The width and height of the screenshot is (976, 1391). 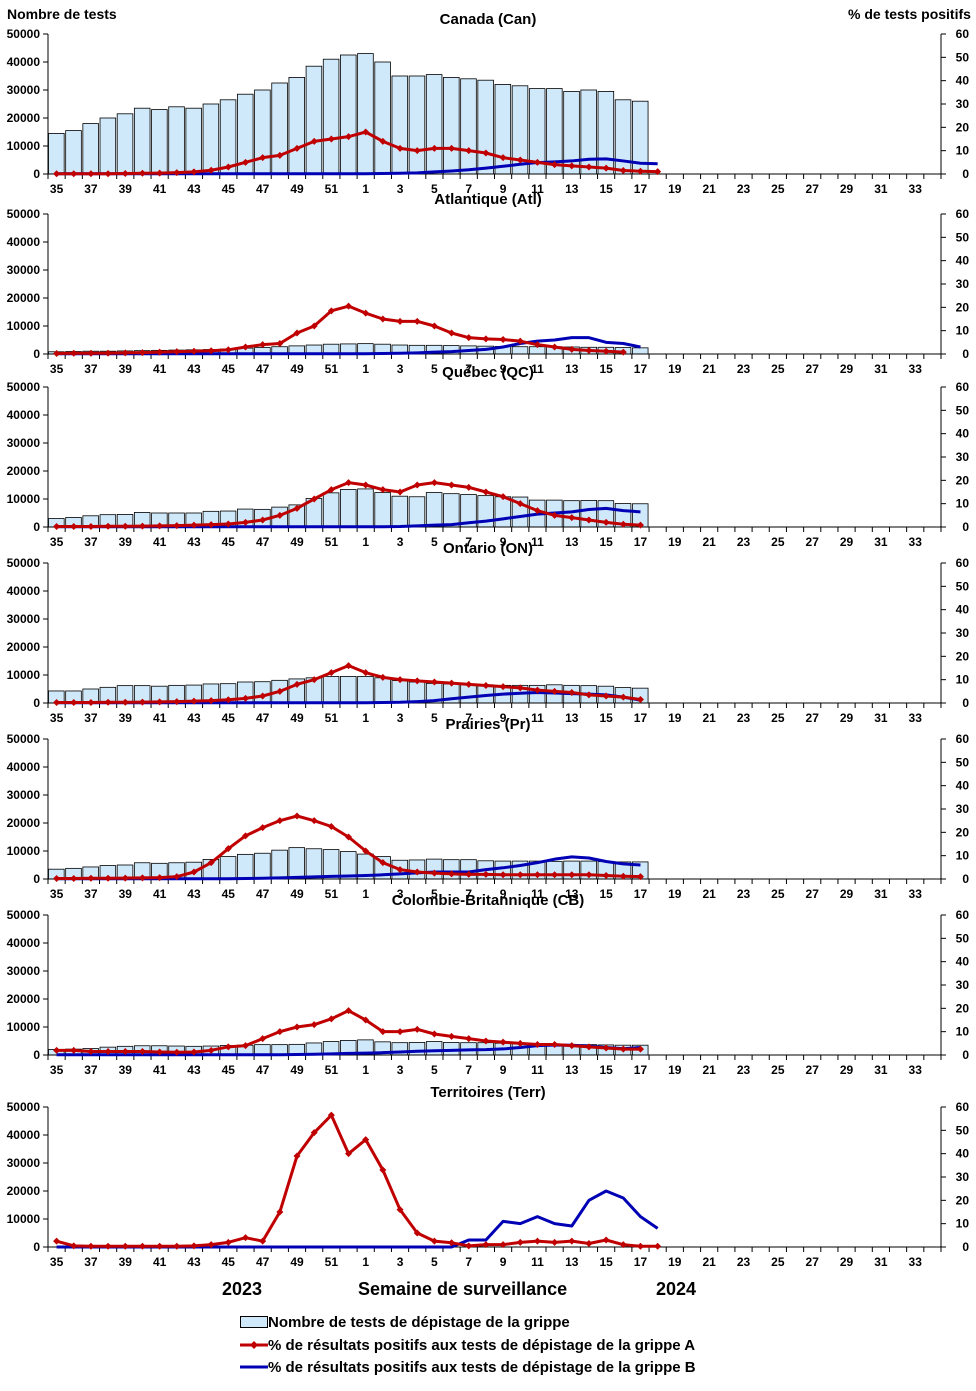 I want to click on left-tick-label: 0, so click(x=36, y=174).